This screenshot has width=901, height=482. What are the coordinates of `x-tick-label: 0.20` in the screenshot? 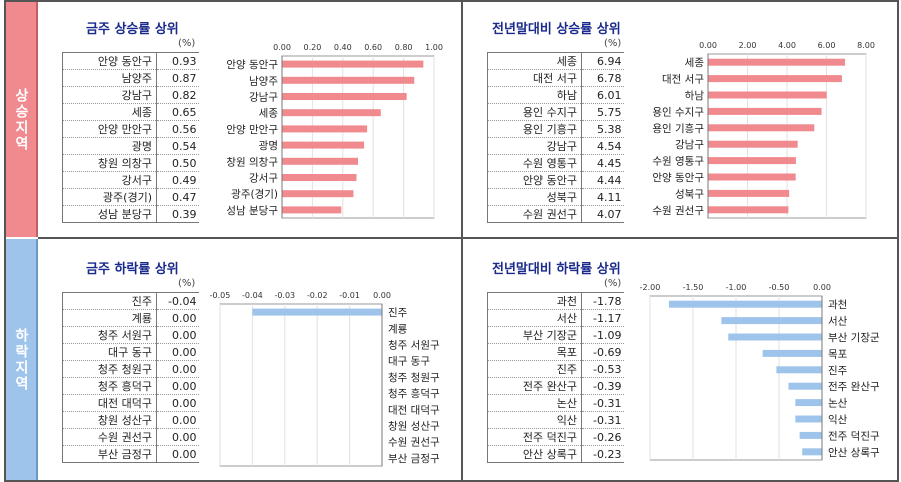 It's located at (312, 47).